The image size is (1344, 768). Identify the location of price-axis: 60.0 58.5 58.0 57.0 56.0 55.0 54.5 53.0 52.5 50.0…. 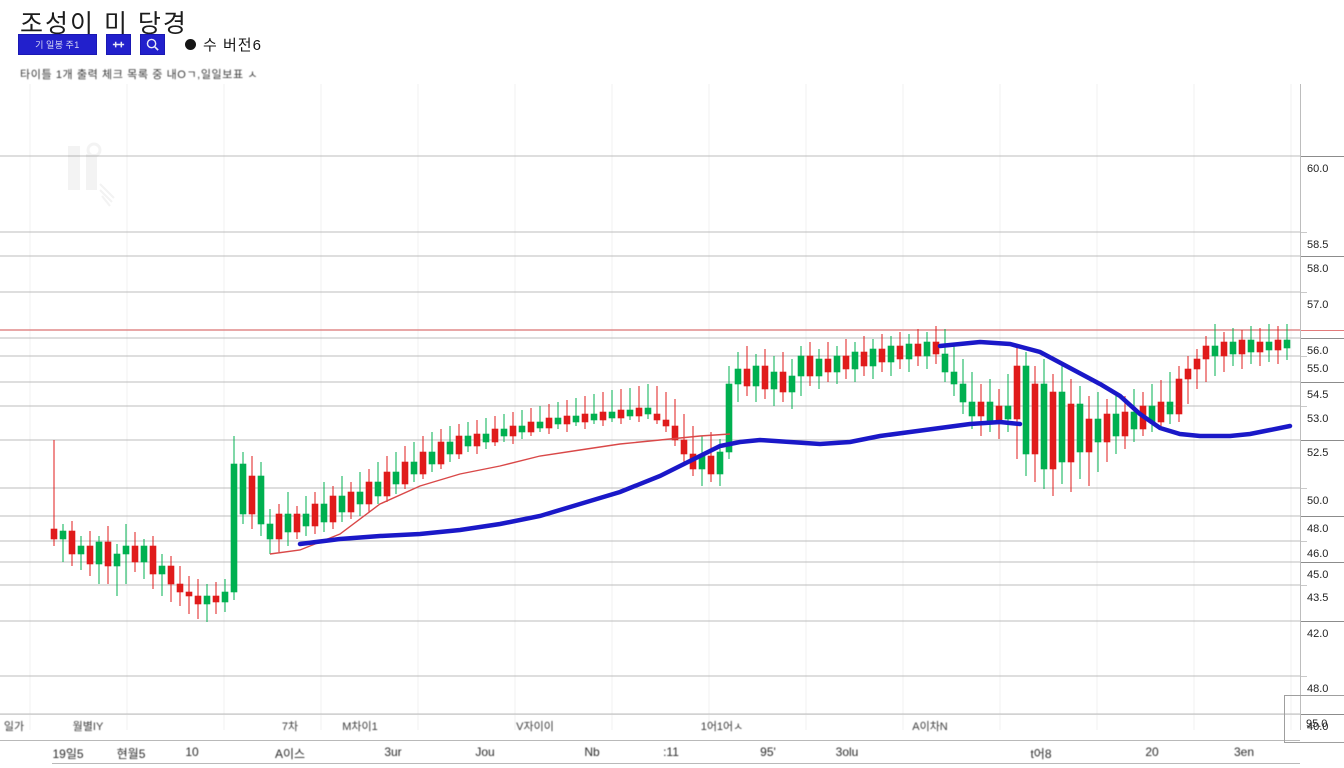
(1322, 408).